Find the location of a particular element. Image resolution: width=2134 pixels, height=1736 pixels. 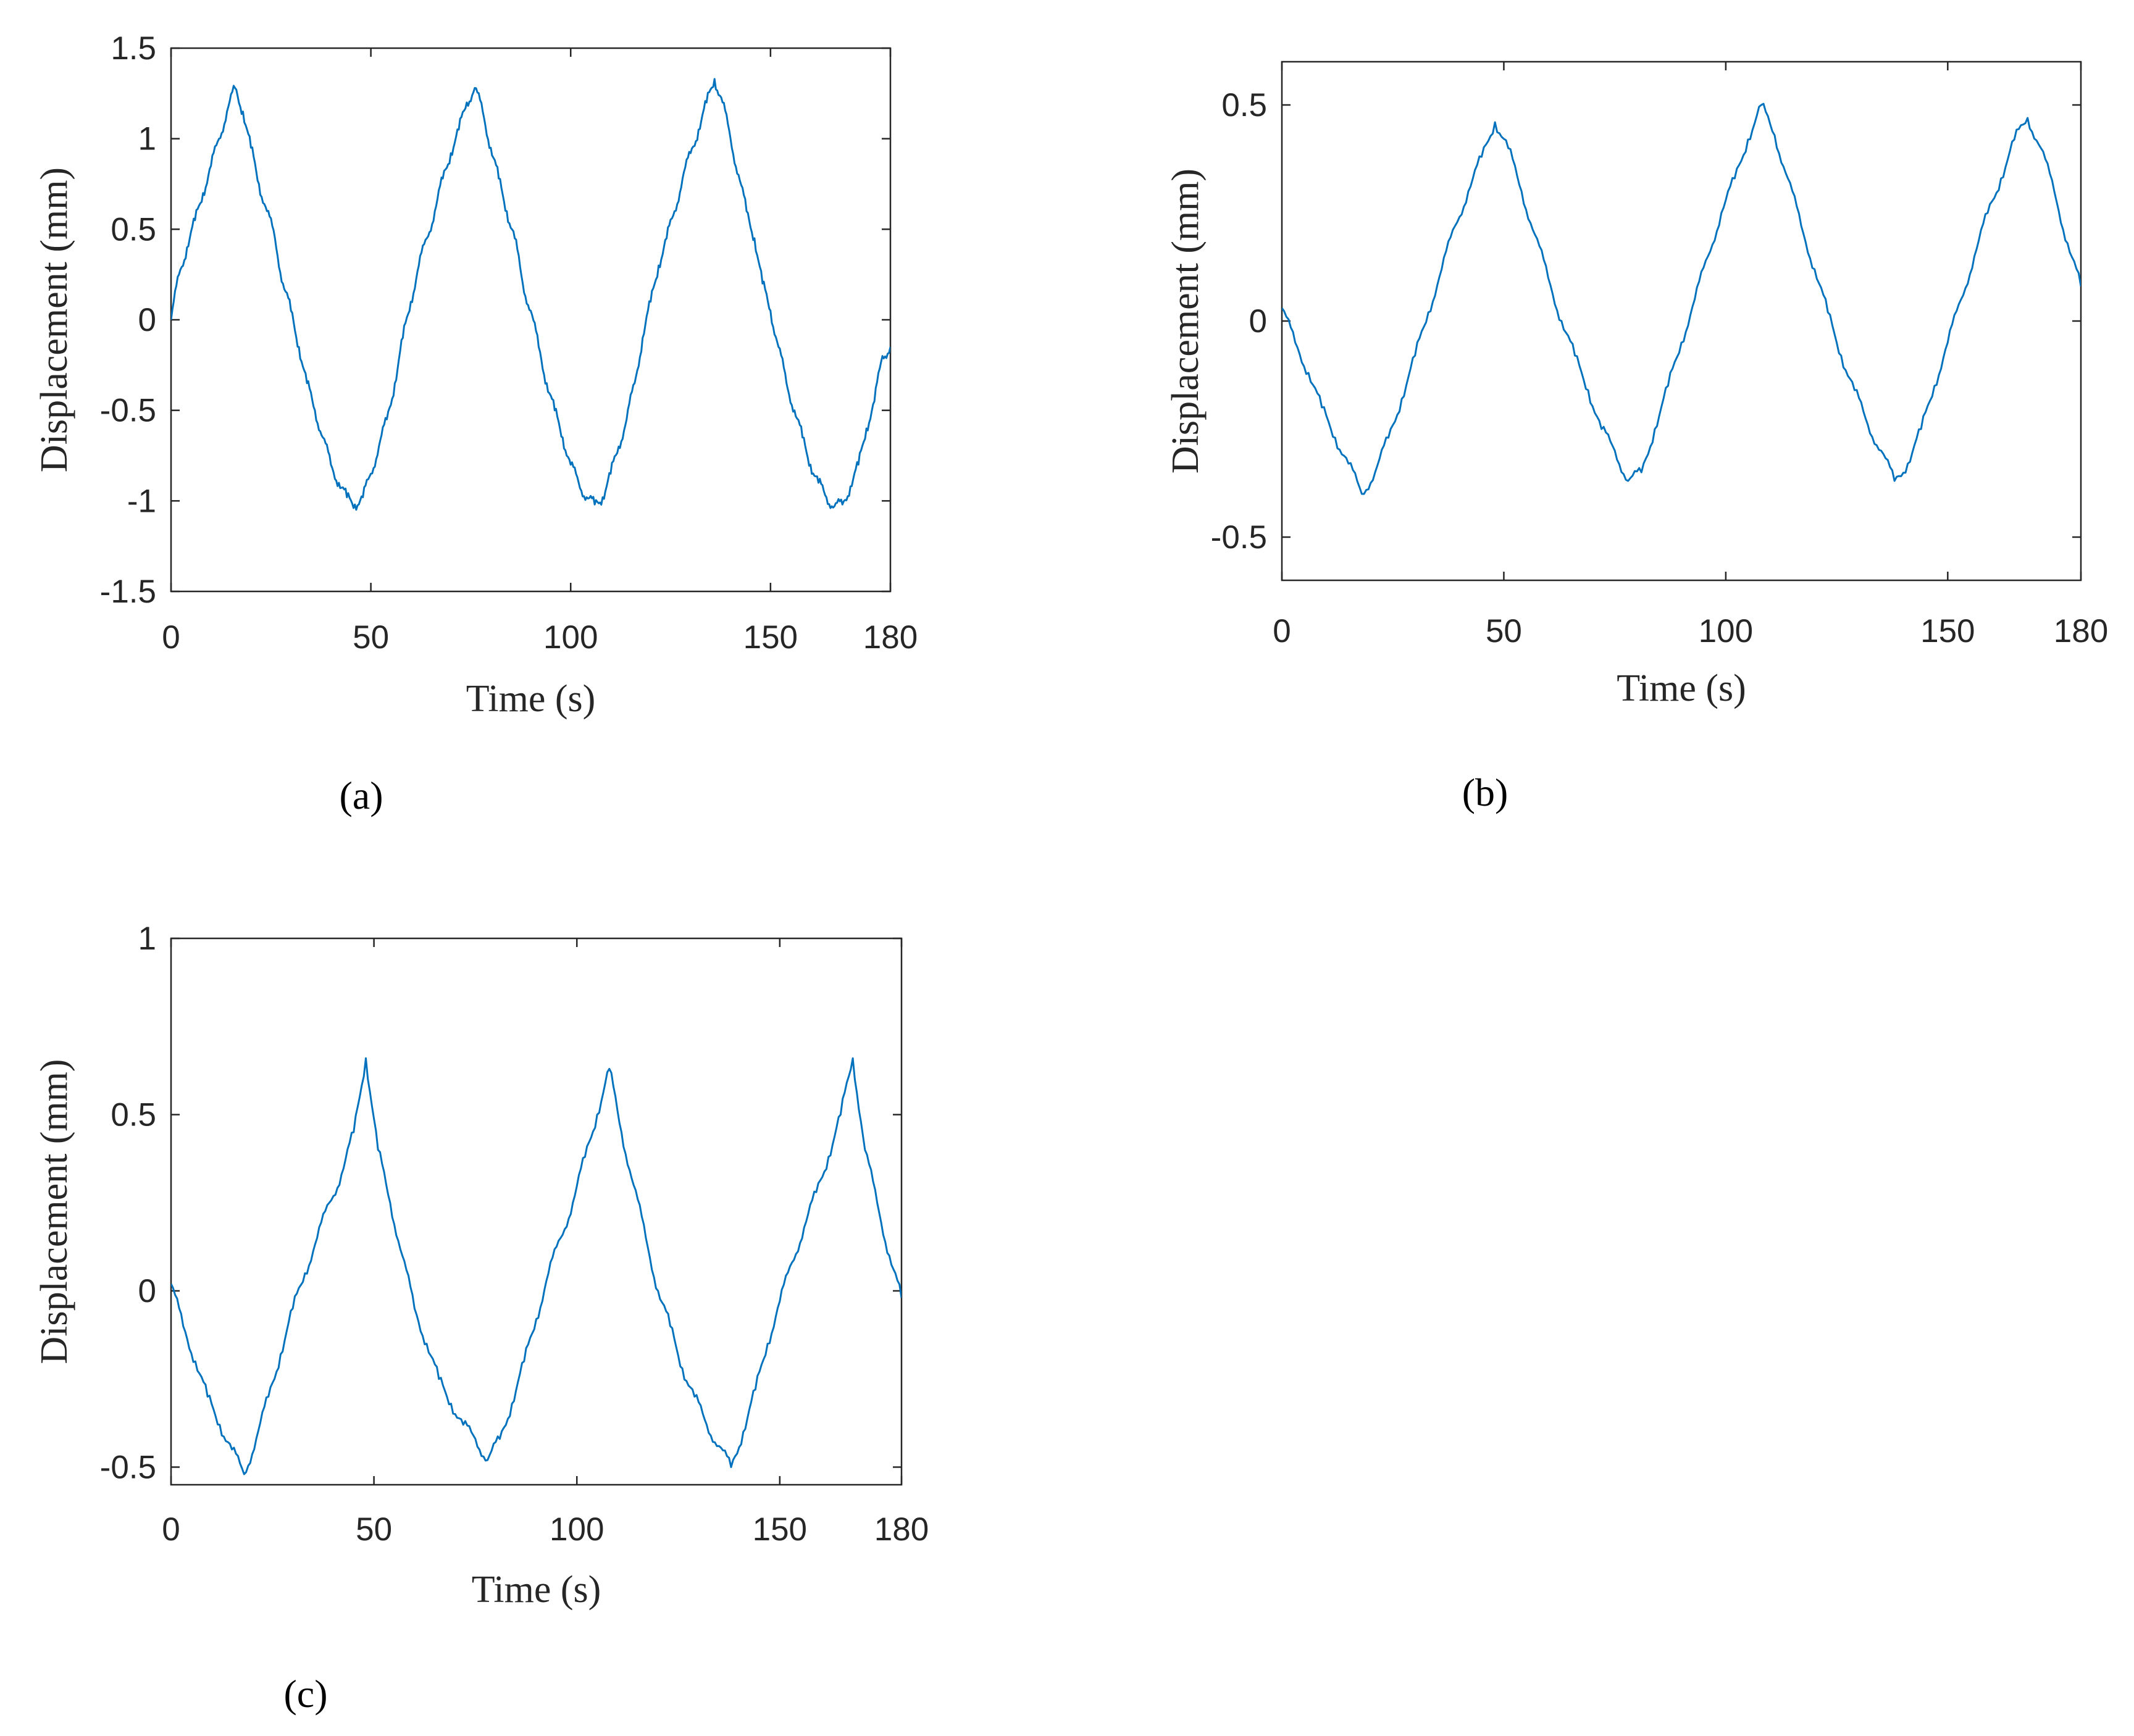

panel-caption: (c) is located at coordinates (305, 1694).